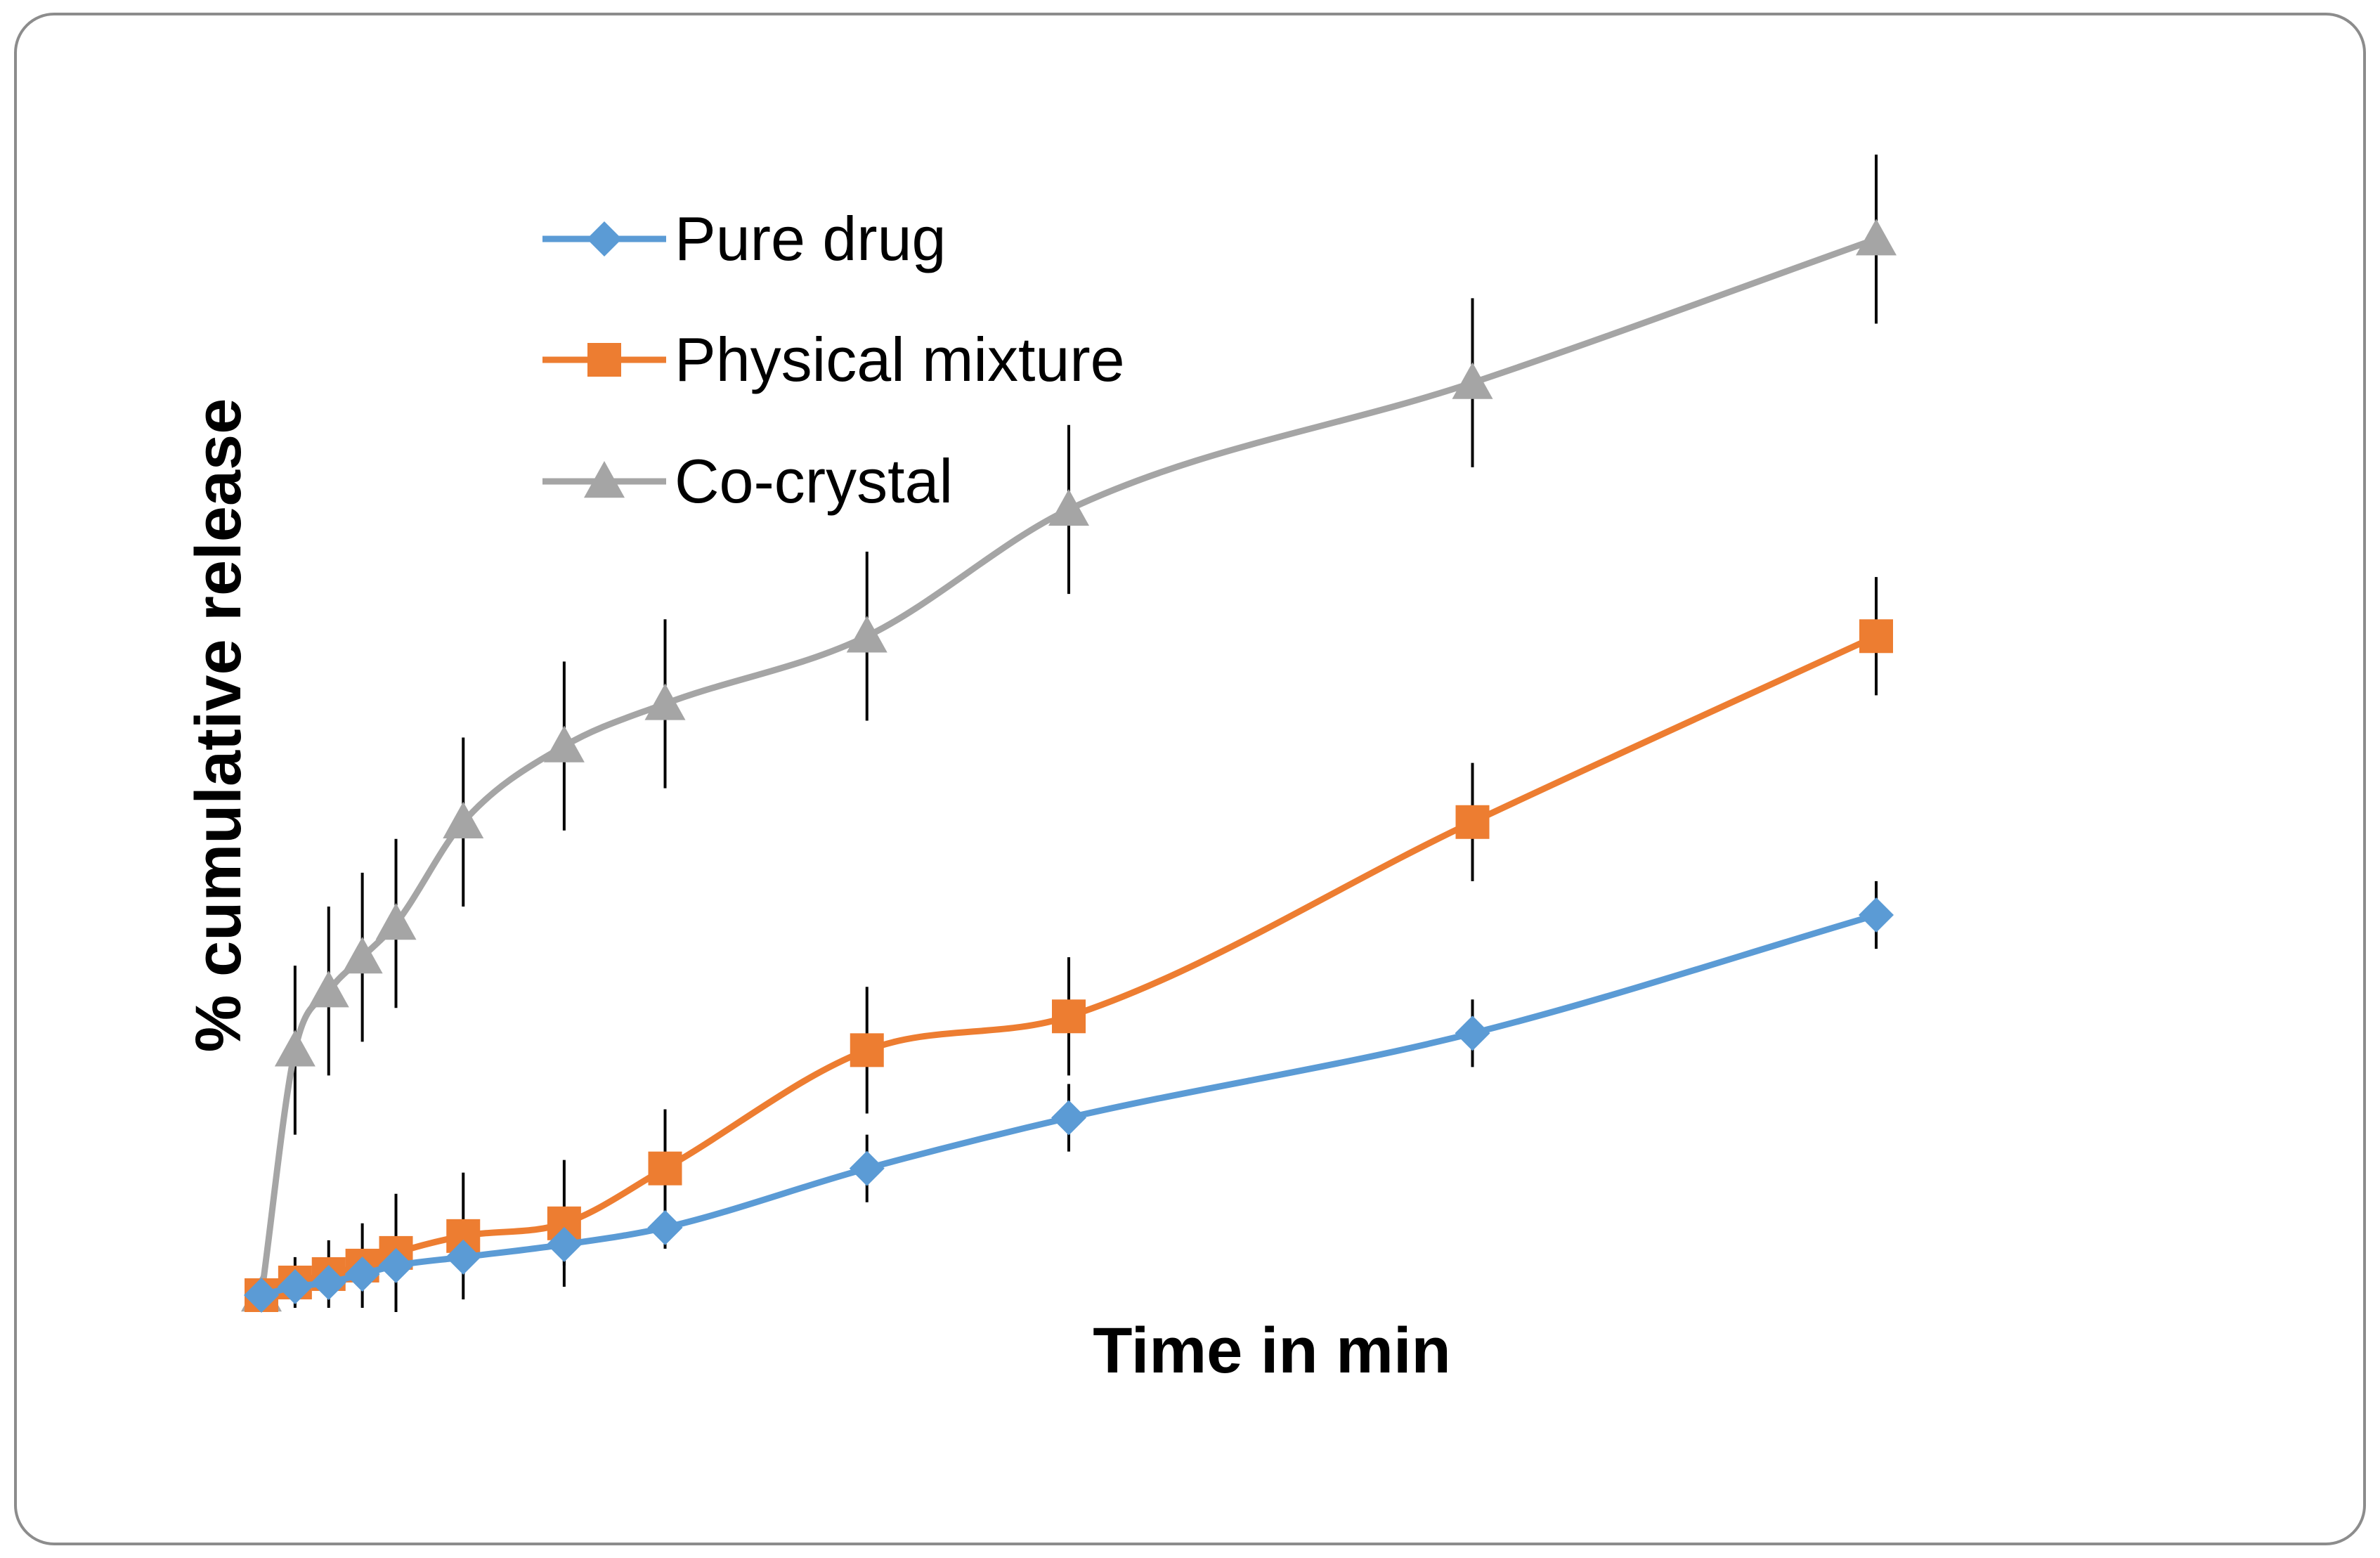 The height and width of the screenshot is (1558, 2380). What do you see at coordinates (604, 239) in the screenshot?
I see `legend-marker-pure-drug` at bounding box center [604, 239].